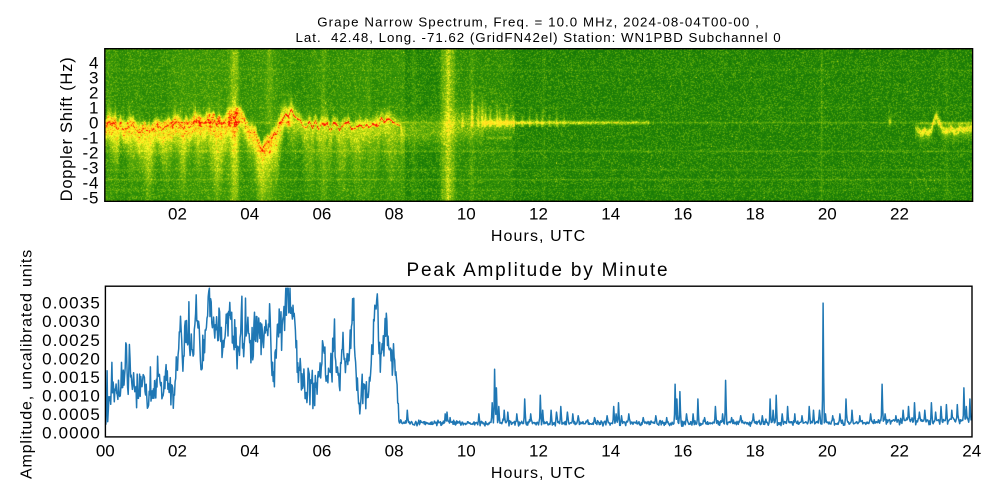 Image resolution: width=1000 pixels, height=500 pixels. I want to click on svg-text: 0.0000, so click(71, 433).